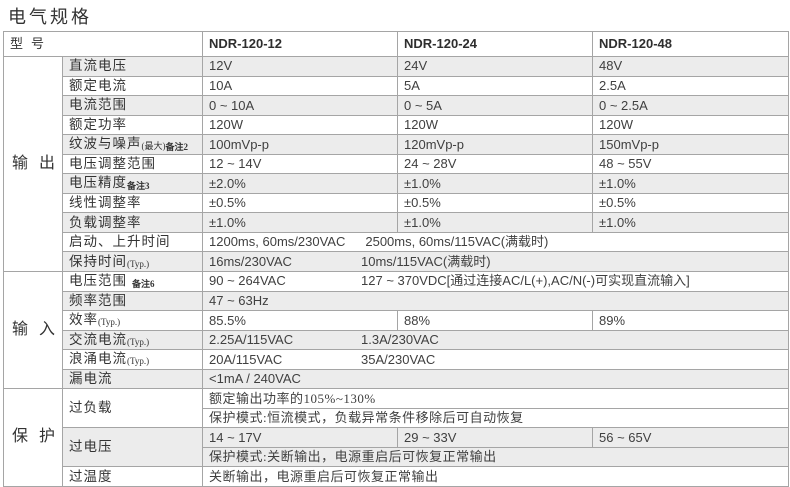  I want to click on value-cell: 12 ~ 14V, so click(300, 164).